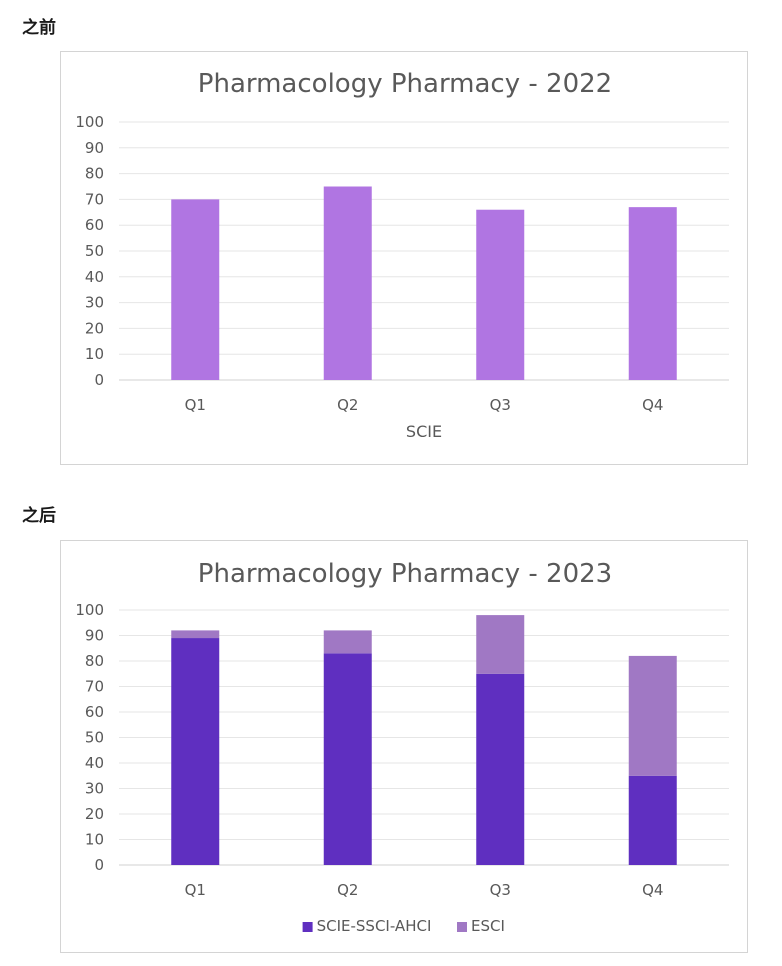 This screenshot has width=782, height=966. What do you see at coordinates (488, 926) in the screenshot?
I see `legend-label-2: ESCI` at bounding box center [488, 926].